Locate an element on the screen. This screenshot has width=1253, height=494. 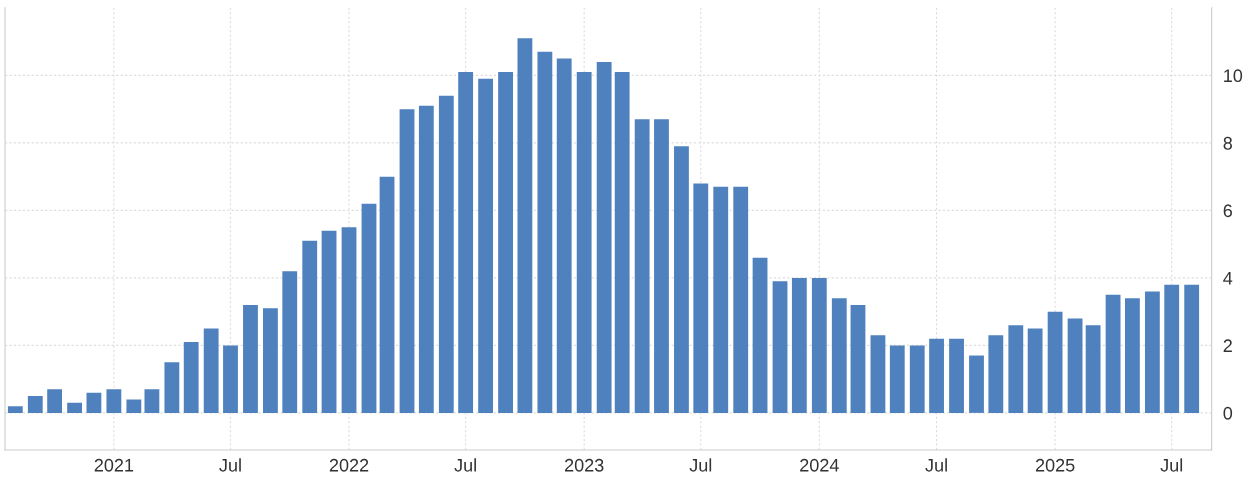
y-tick-label: 6 is located at coordinates (1228, 211).